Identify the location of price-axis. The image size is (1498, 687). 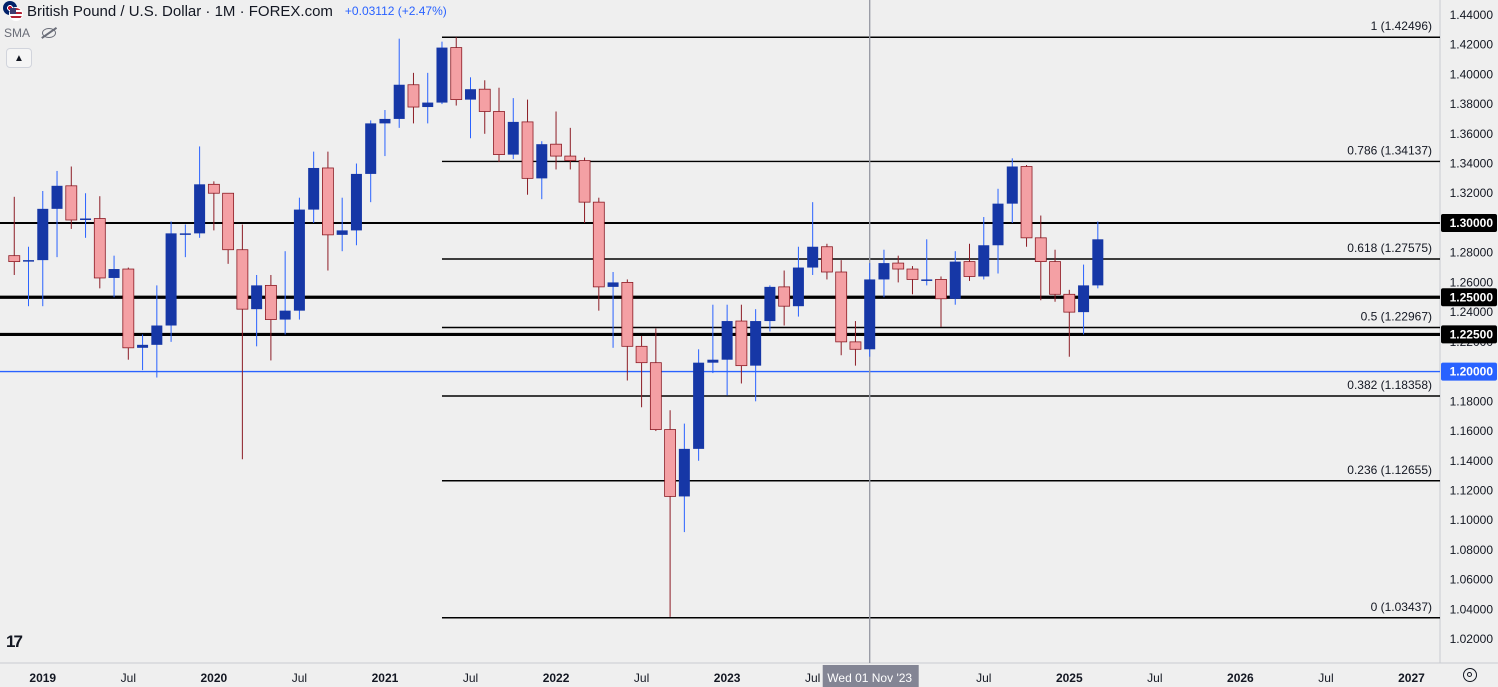
(1469, 343).